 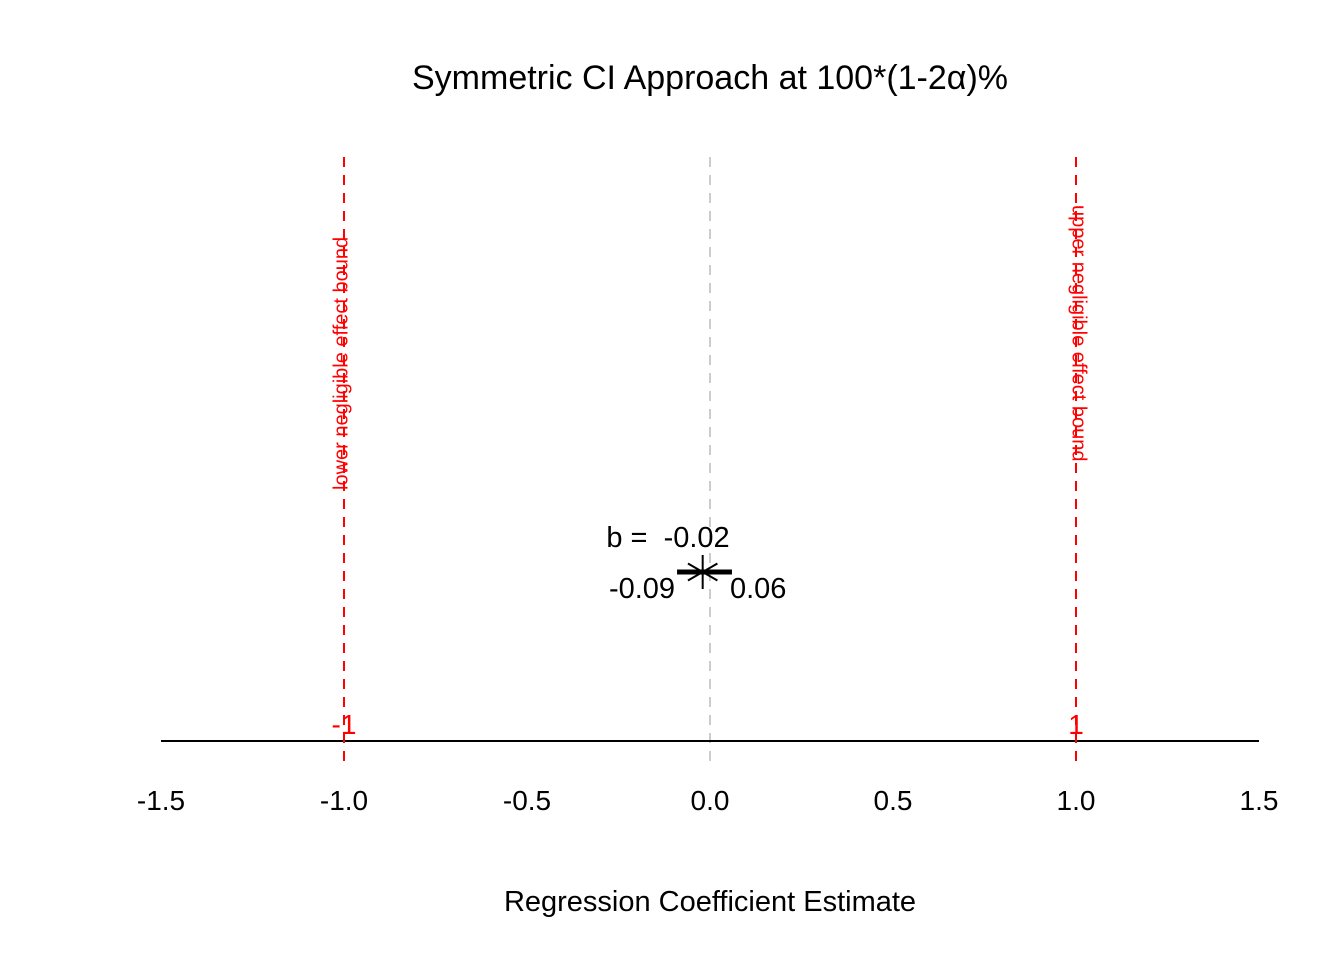 I want to click on estimate-label: b = -0.02, so click(x=667, y=538).